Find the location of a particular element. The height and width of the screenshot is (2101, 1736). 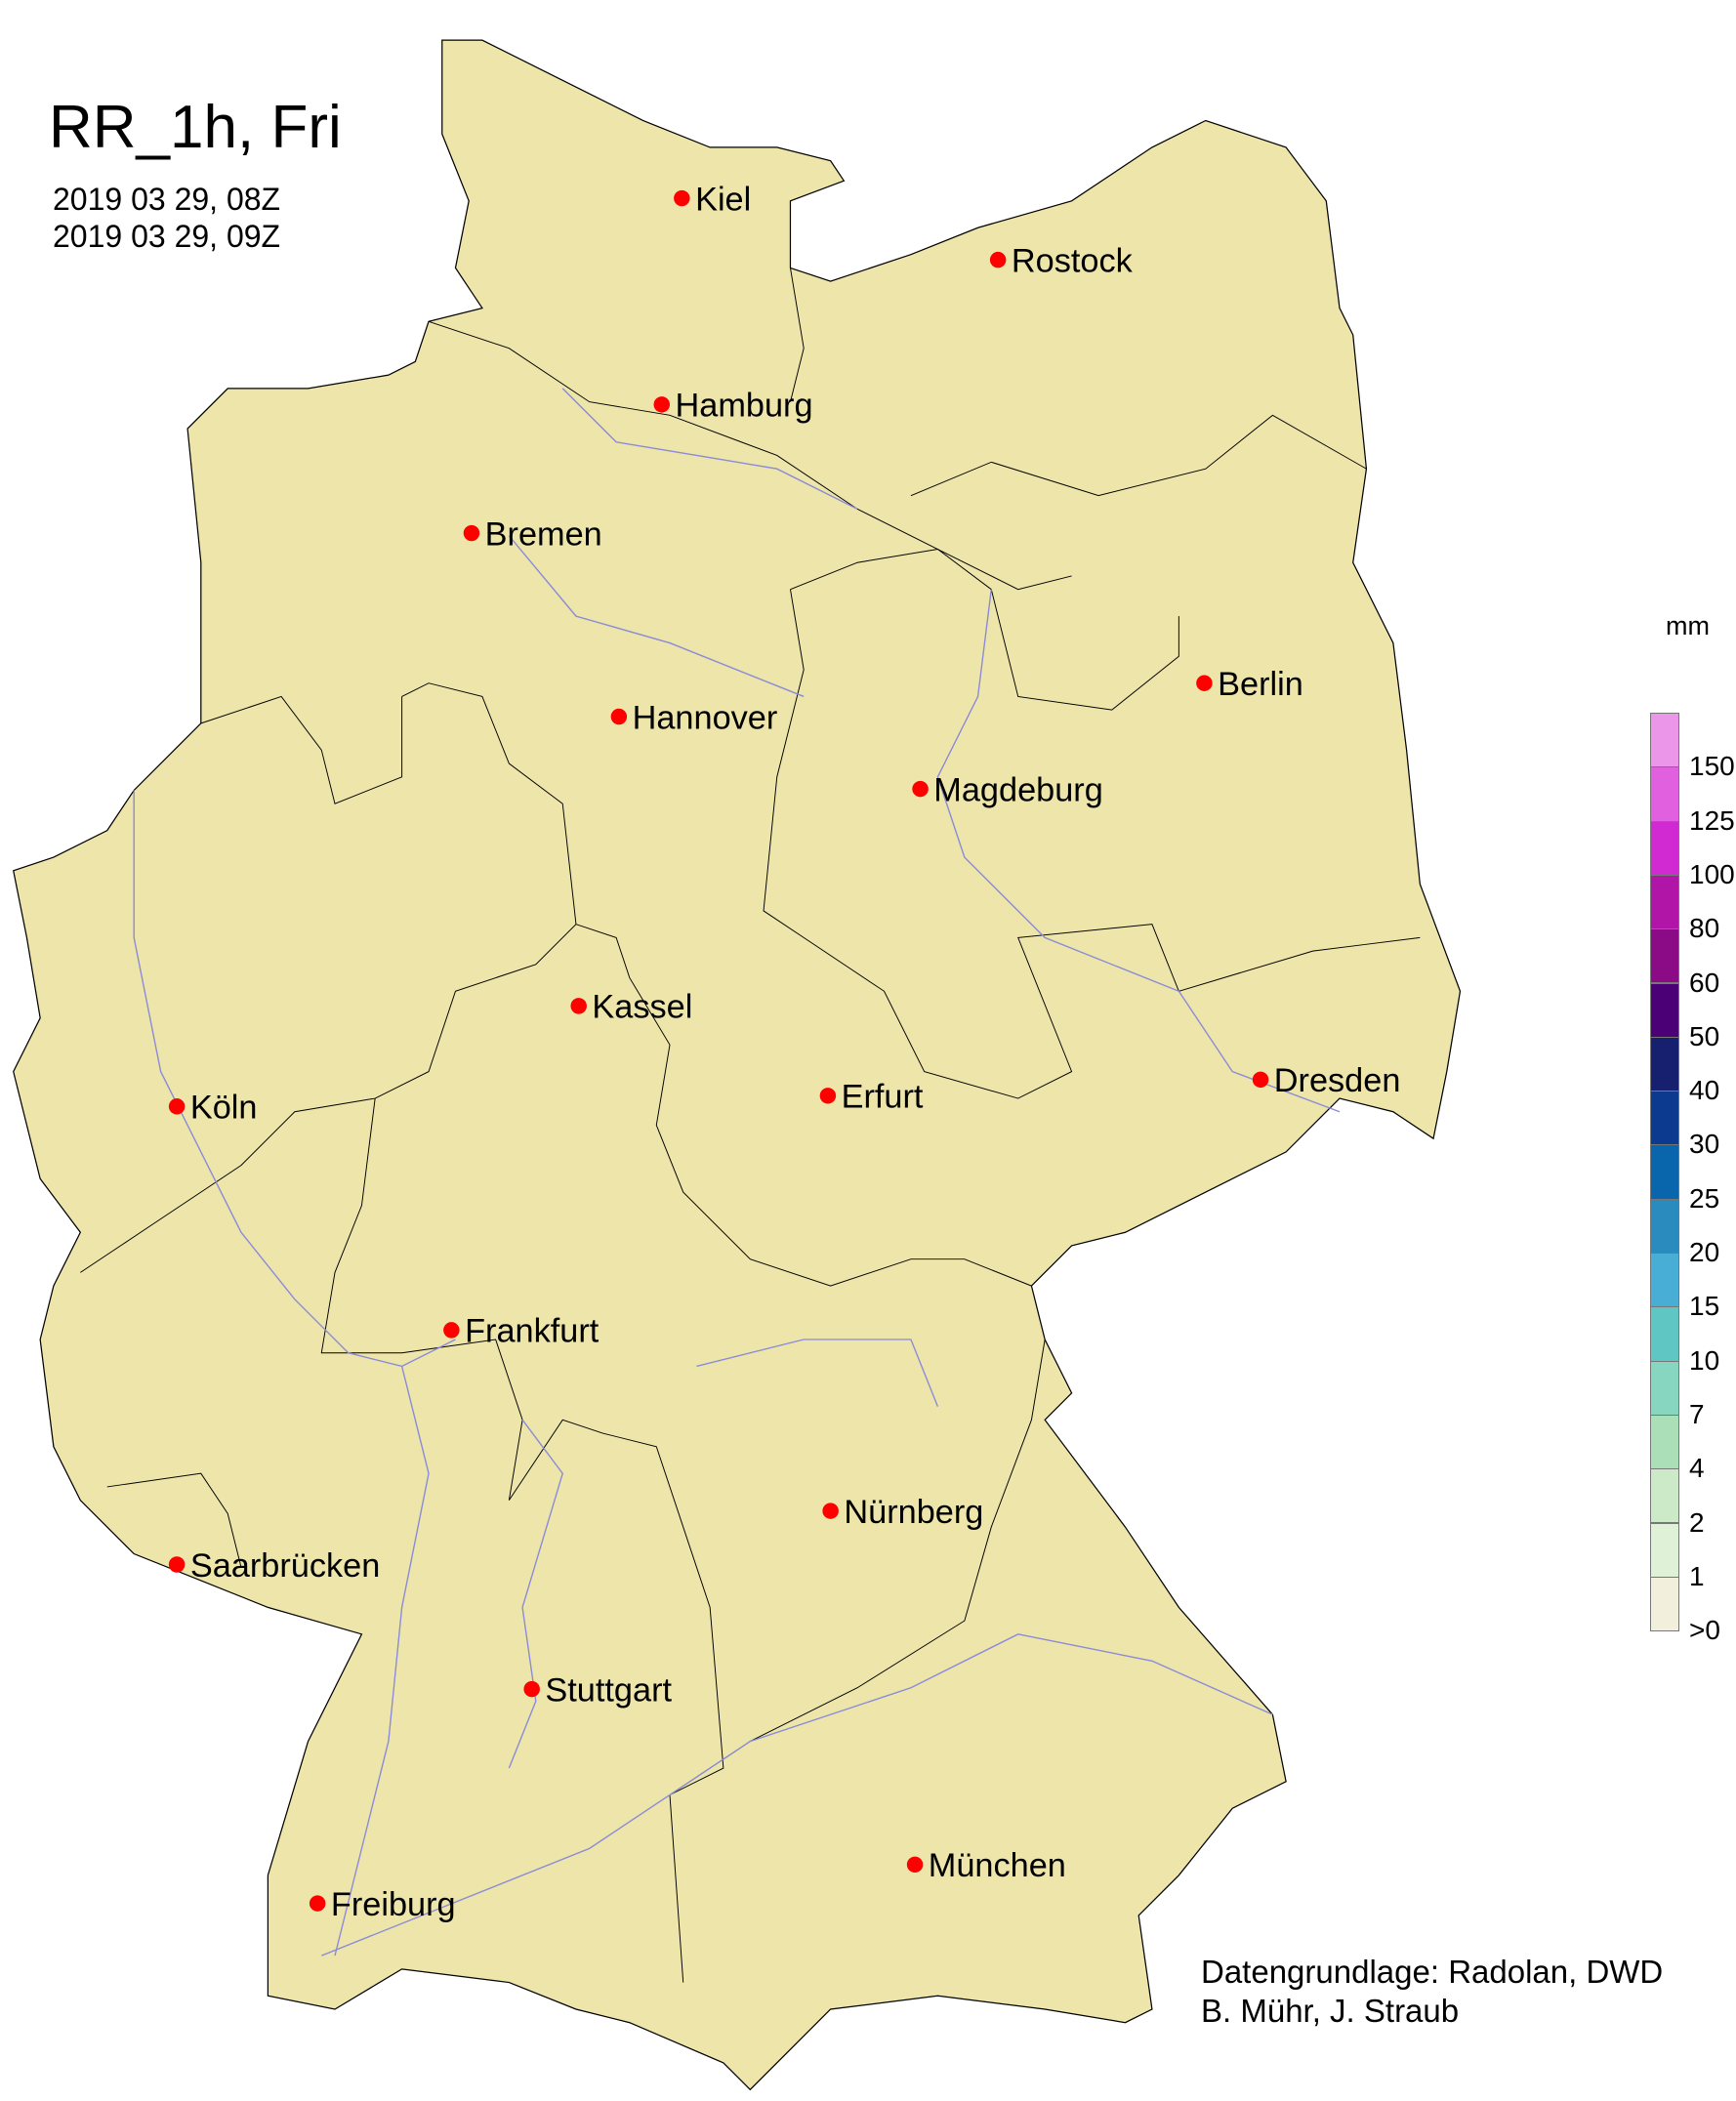

data-source-credit: Datengrundlage: Radolan, DWD is located at coordinates (1432, 1972).